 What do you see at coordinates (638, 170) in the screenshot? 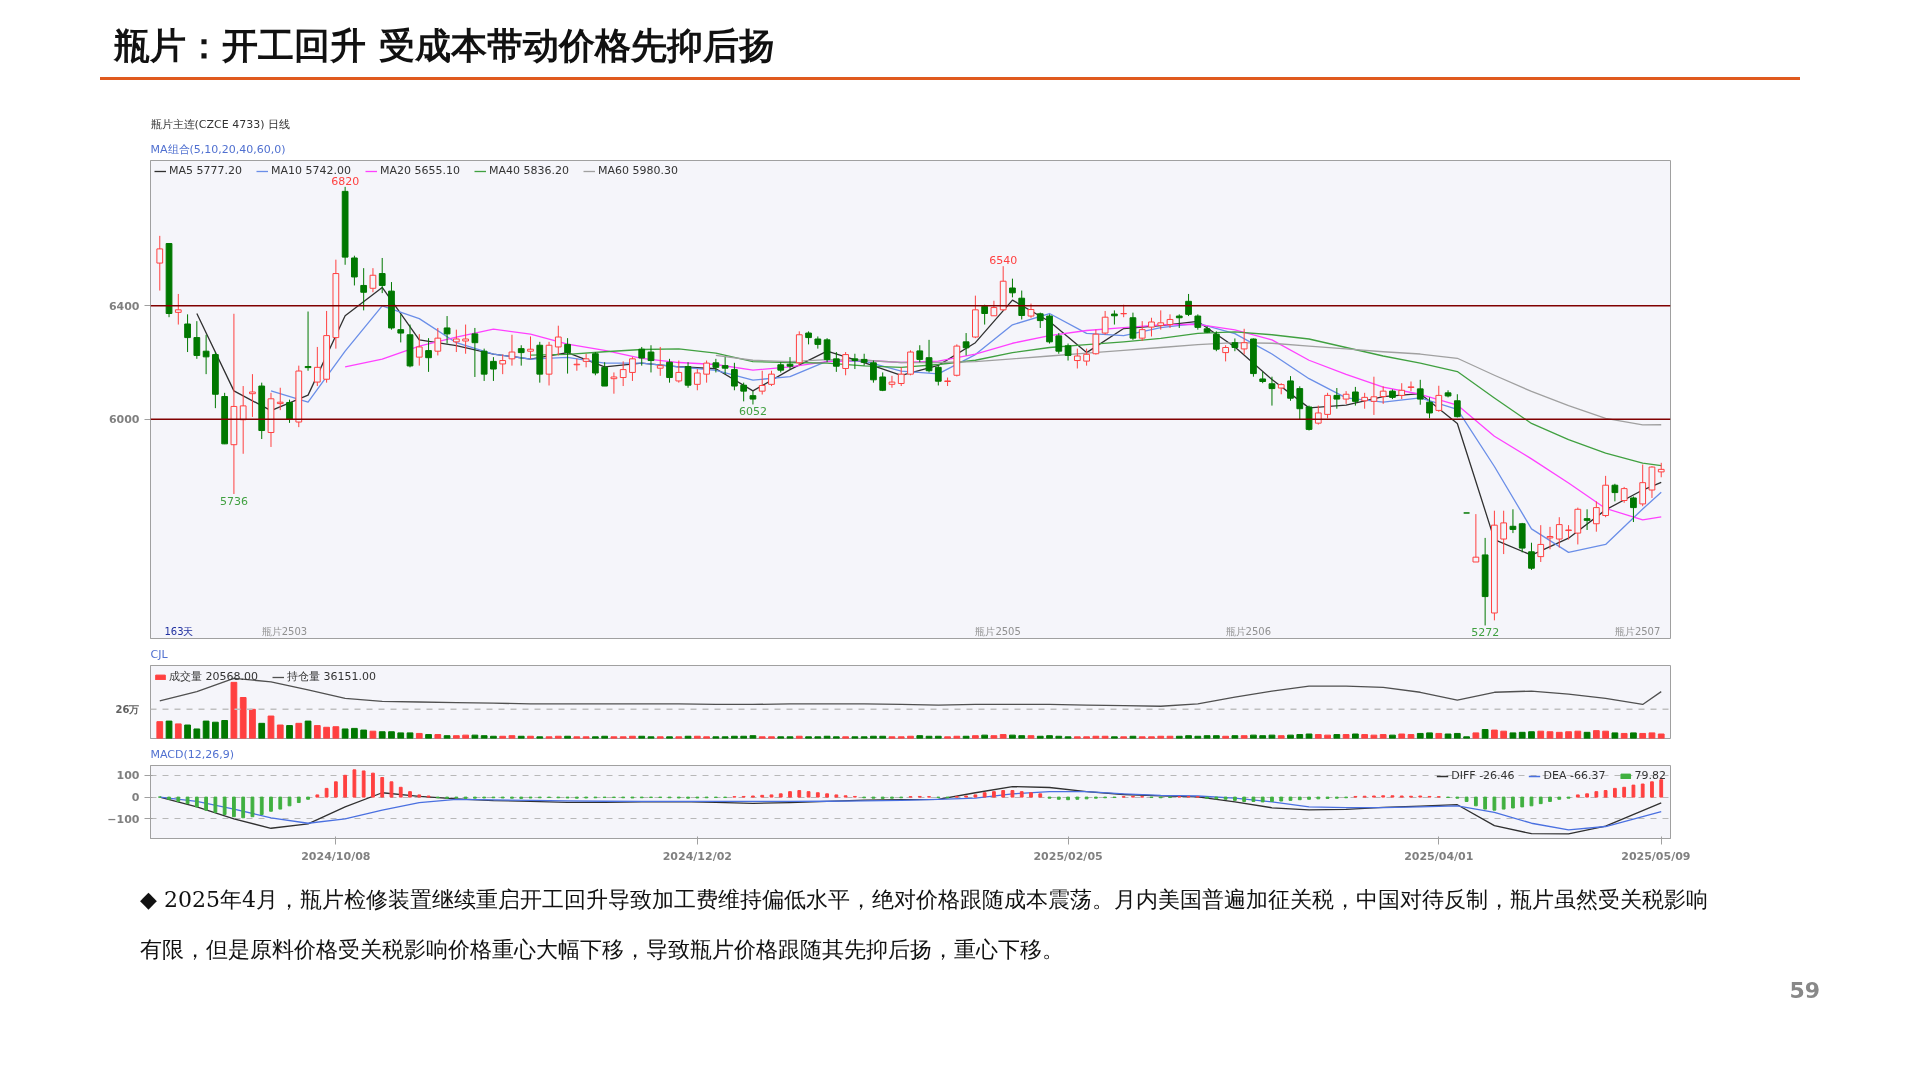
I see `legend-label: MA60 5980.30` at bounding box center [638, 170].